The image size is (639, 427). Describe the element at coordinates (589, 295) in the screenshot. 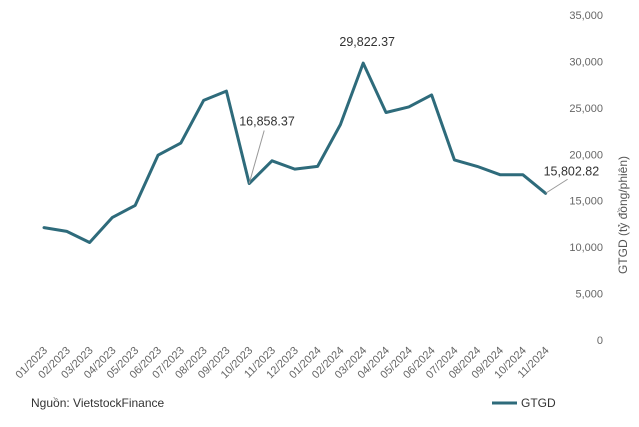

I see `y-tick-label: 5,000` at that location.